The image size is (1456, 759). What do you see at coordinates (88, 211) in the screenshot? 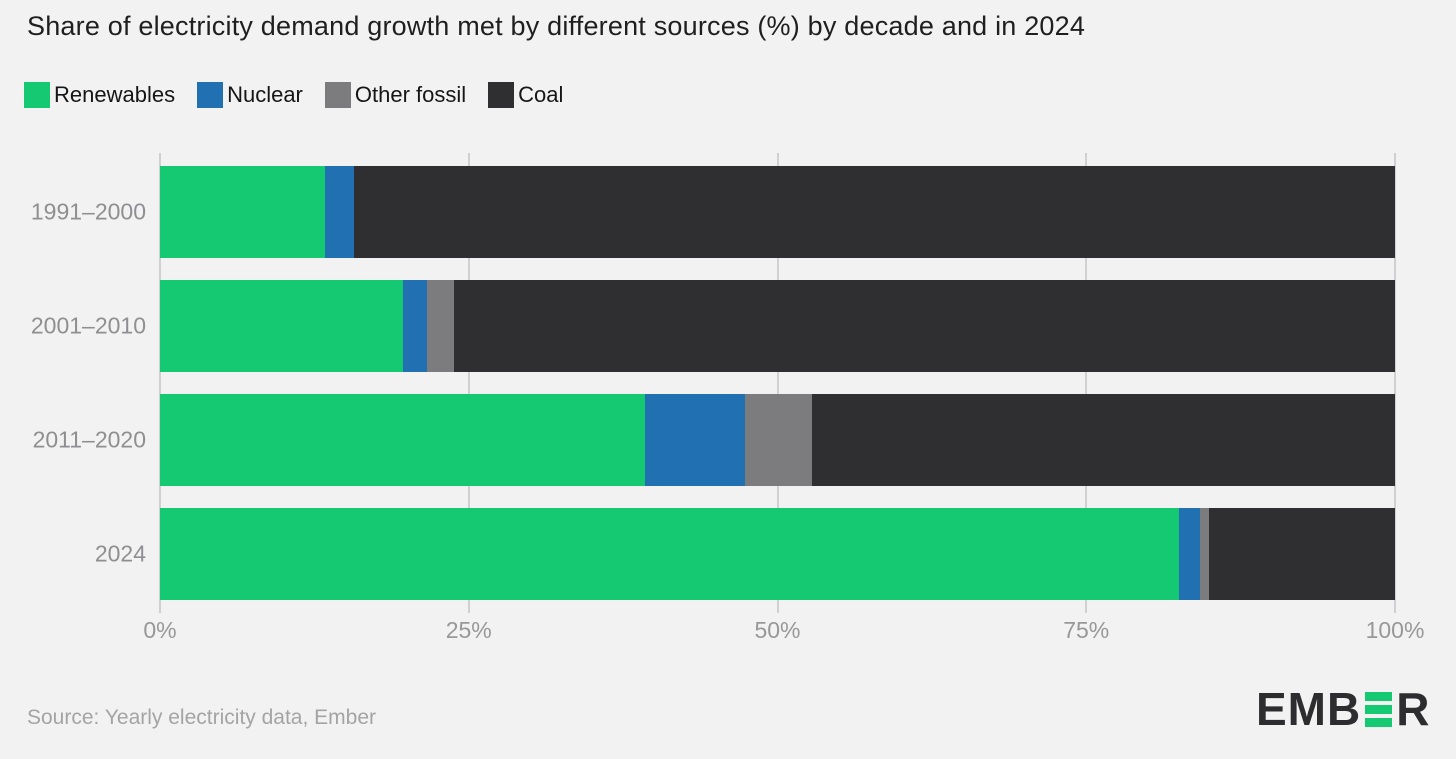
I see `y-axis-label: 1991–2000` at bounding box center [88, 211].